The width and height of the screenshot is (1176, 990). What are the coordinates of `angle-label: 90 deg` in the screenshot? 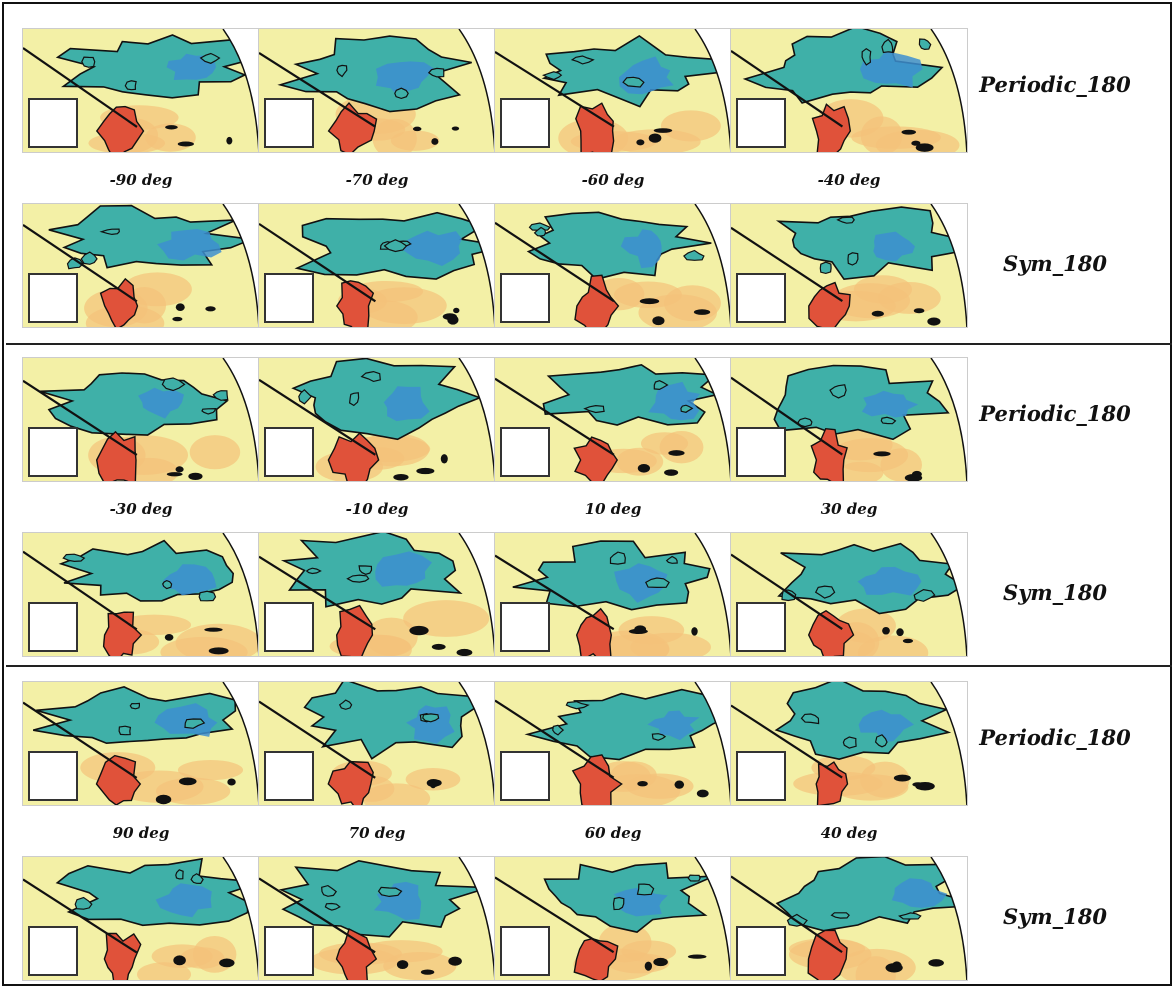 It's located at (141, 833).